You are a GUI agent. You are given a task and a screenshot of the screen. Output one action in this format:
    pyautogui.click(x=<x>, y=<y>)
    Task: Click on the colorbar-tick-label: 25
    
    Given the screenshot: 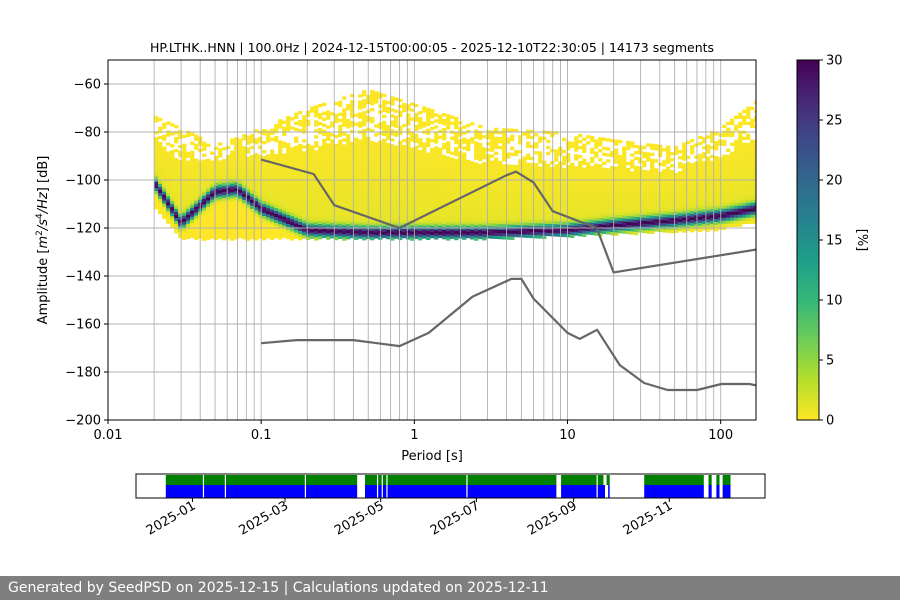 What is the action you would take?
    pyautogui.click(x=834, y=121)
    